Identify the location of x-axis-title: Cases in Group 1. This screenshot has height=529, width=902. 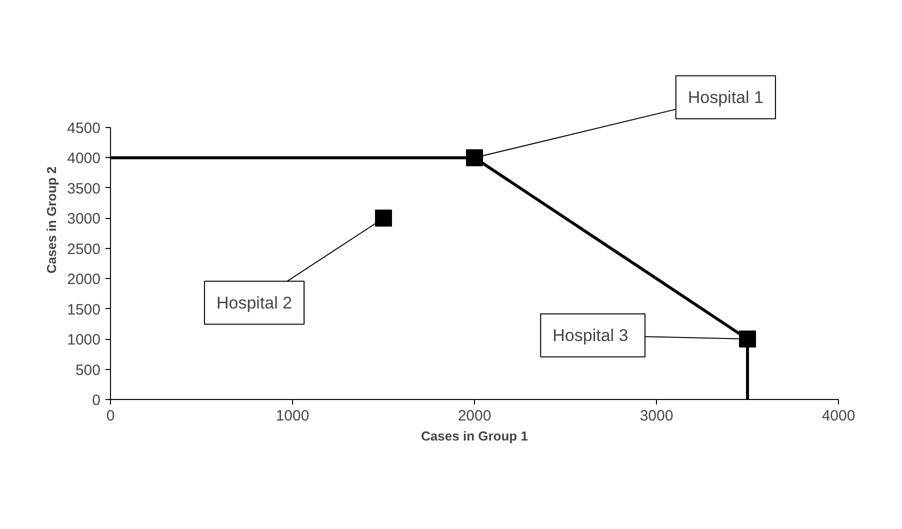
(474, 436).